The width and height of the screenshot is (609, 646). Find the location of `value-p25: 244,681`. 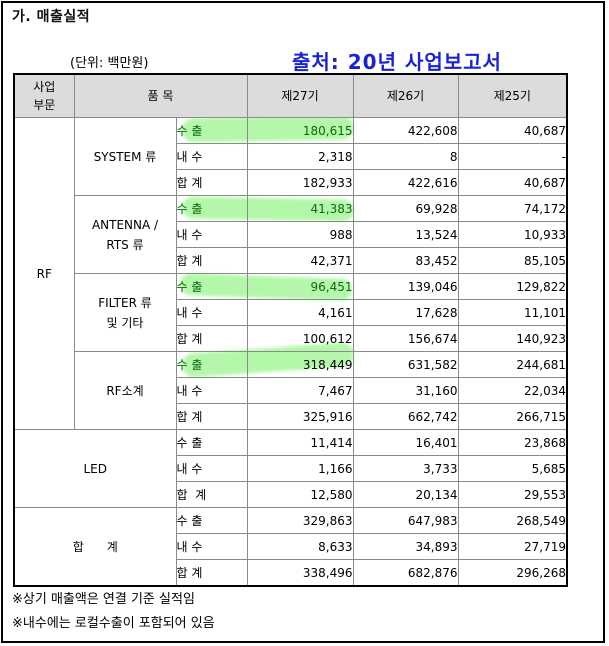

value-p25: 244,681 is located at coordinates (512, 364).